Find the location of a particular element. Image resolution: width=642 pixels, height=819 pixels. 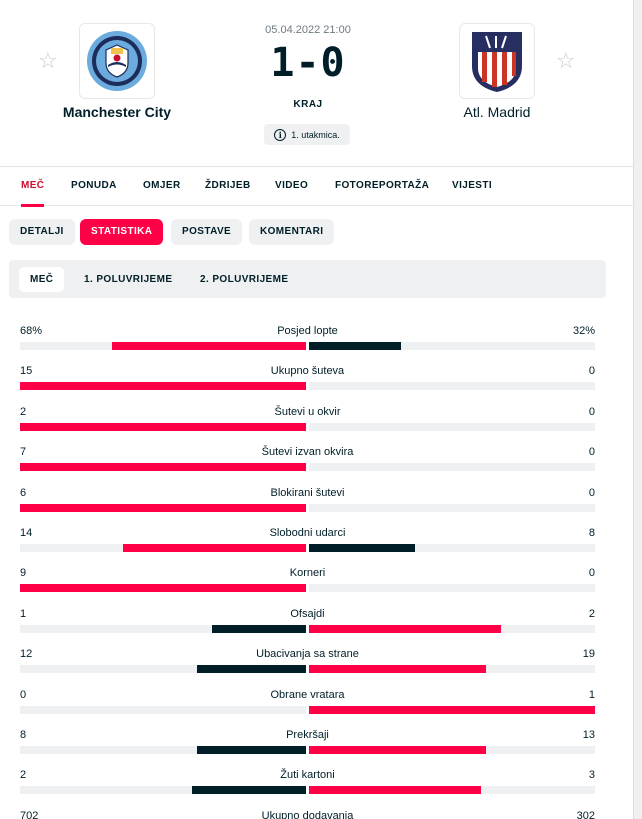

subtab-detalji: DETALJI is located at coordinates (42, 232).